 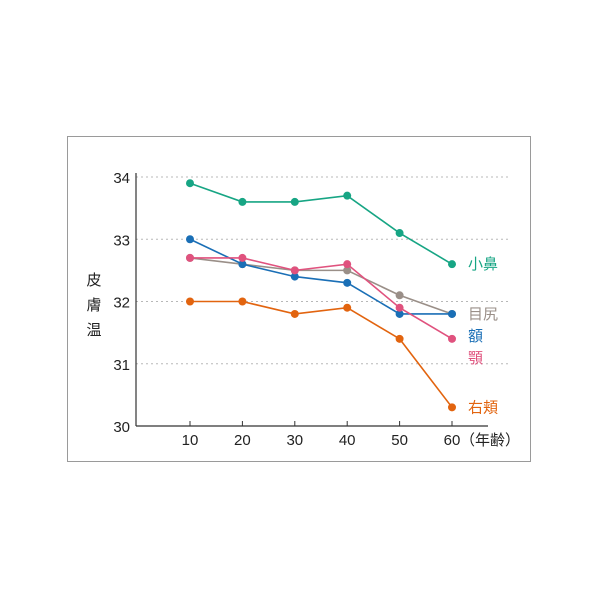 What do you see at coordinates (121, 178) in the screenshot?
I see `y-tick-label-34: 34` at bounding box center [121, 178].